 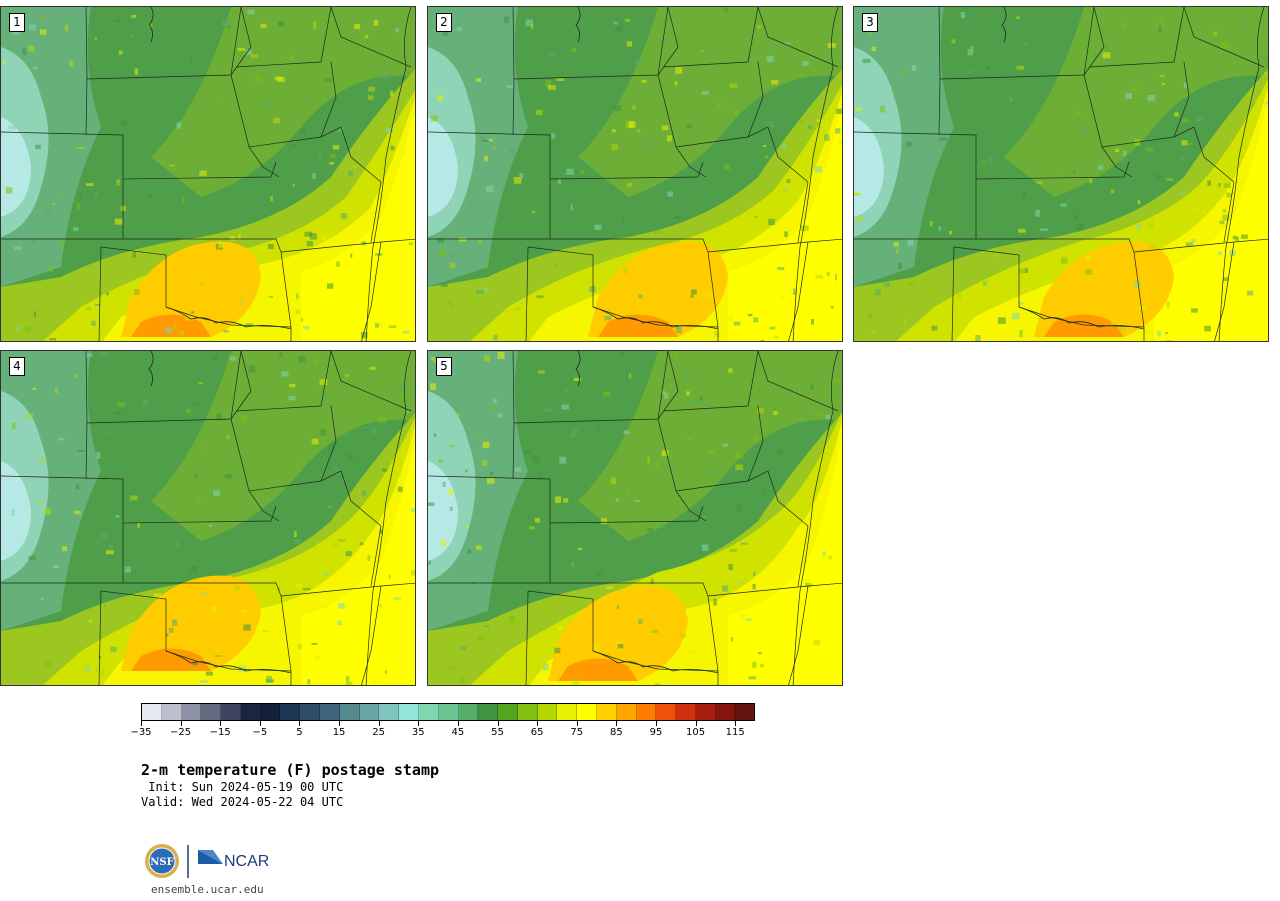 What do you see at coordinates (735, 732) in the screenshot?
I see `colorbar-tick-label: 115` at bounding box center [735, 732].